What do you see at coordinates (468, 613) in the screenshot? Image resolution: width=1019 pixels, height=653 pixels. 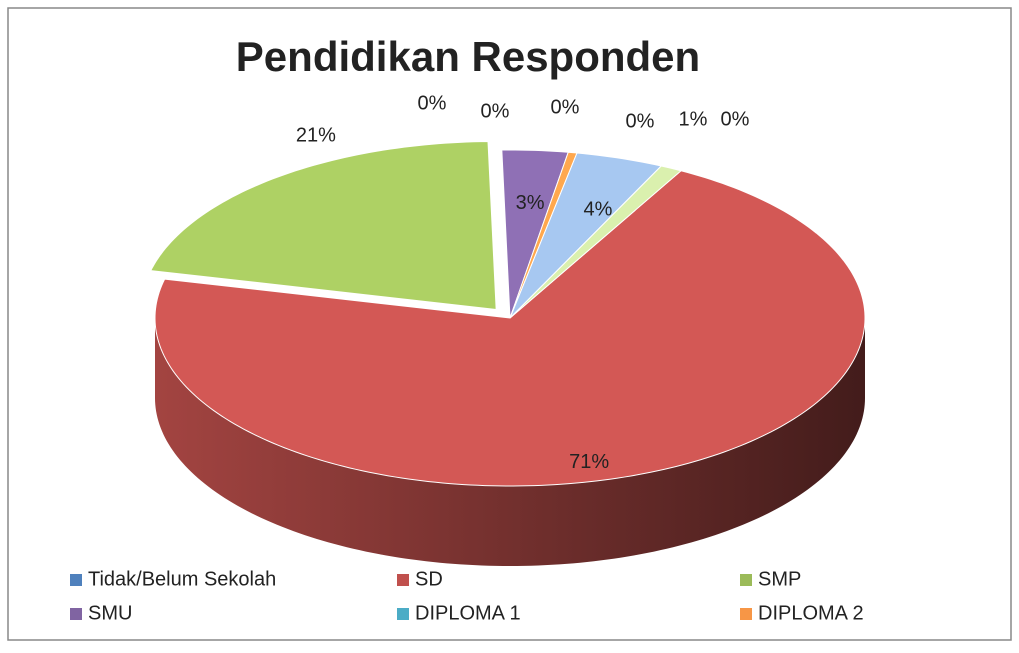 I see `legend-label: DIPLOMA 1` at bounding box center [468, 613].